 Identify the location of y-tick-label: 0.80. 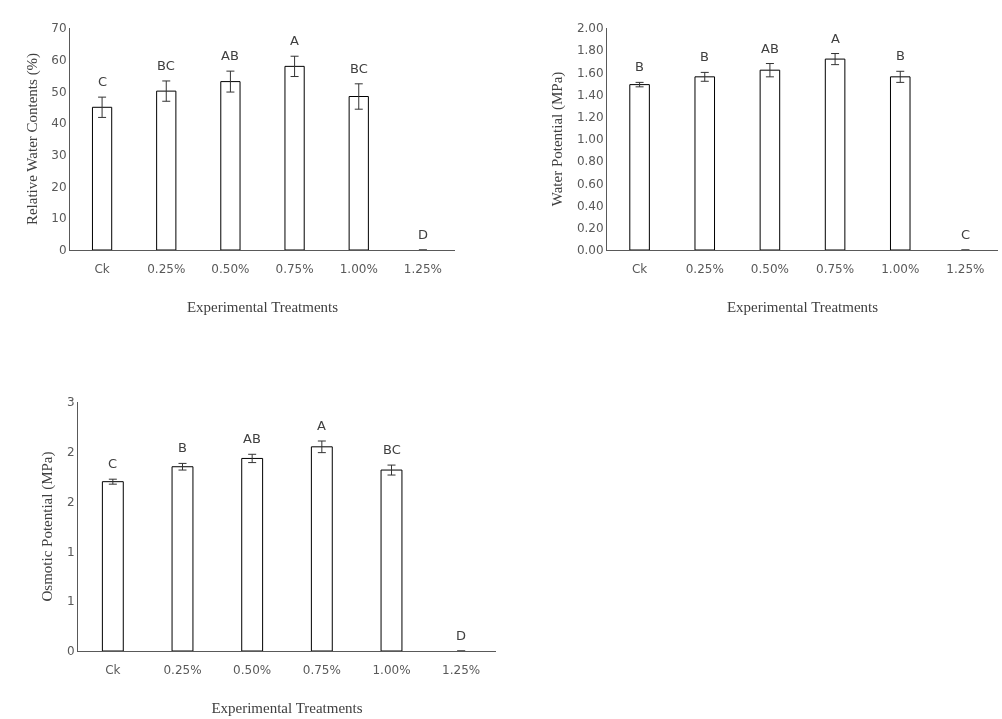
(590, 161).